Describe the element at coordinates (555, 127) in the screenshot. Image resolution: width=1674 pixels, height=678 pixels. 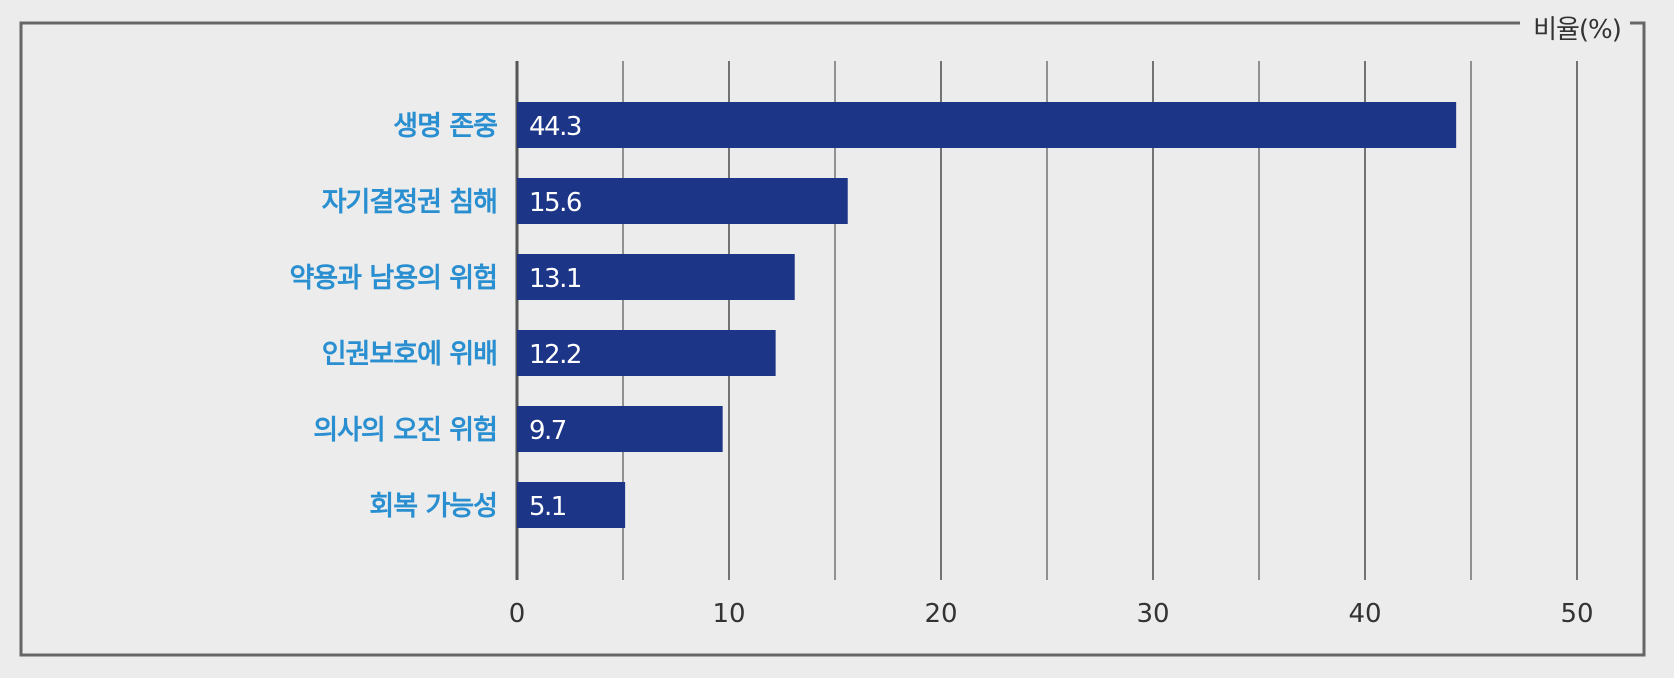
I see `bar-value-label: 44.3` at that location.